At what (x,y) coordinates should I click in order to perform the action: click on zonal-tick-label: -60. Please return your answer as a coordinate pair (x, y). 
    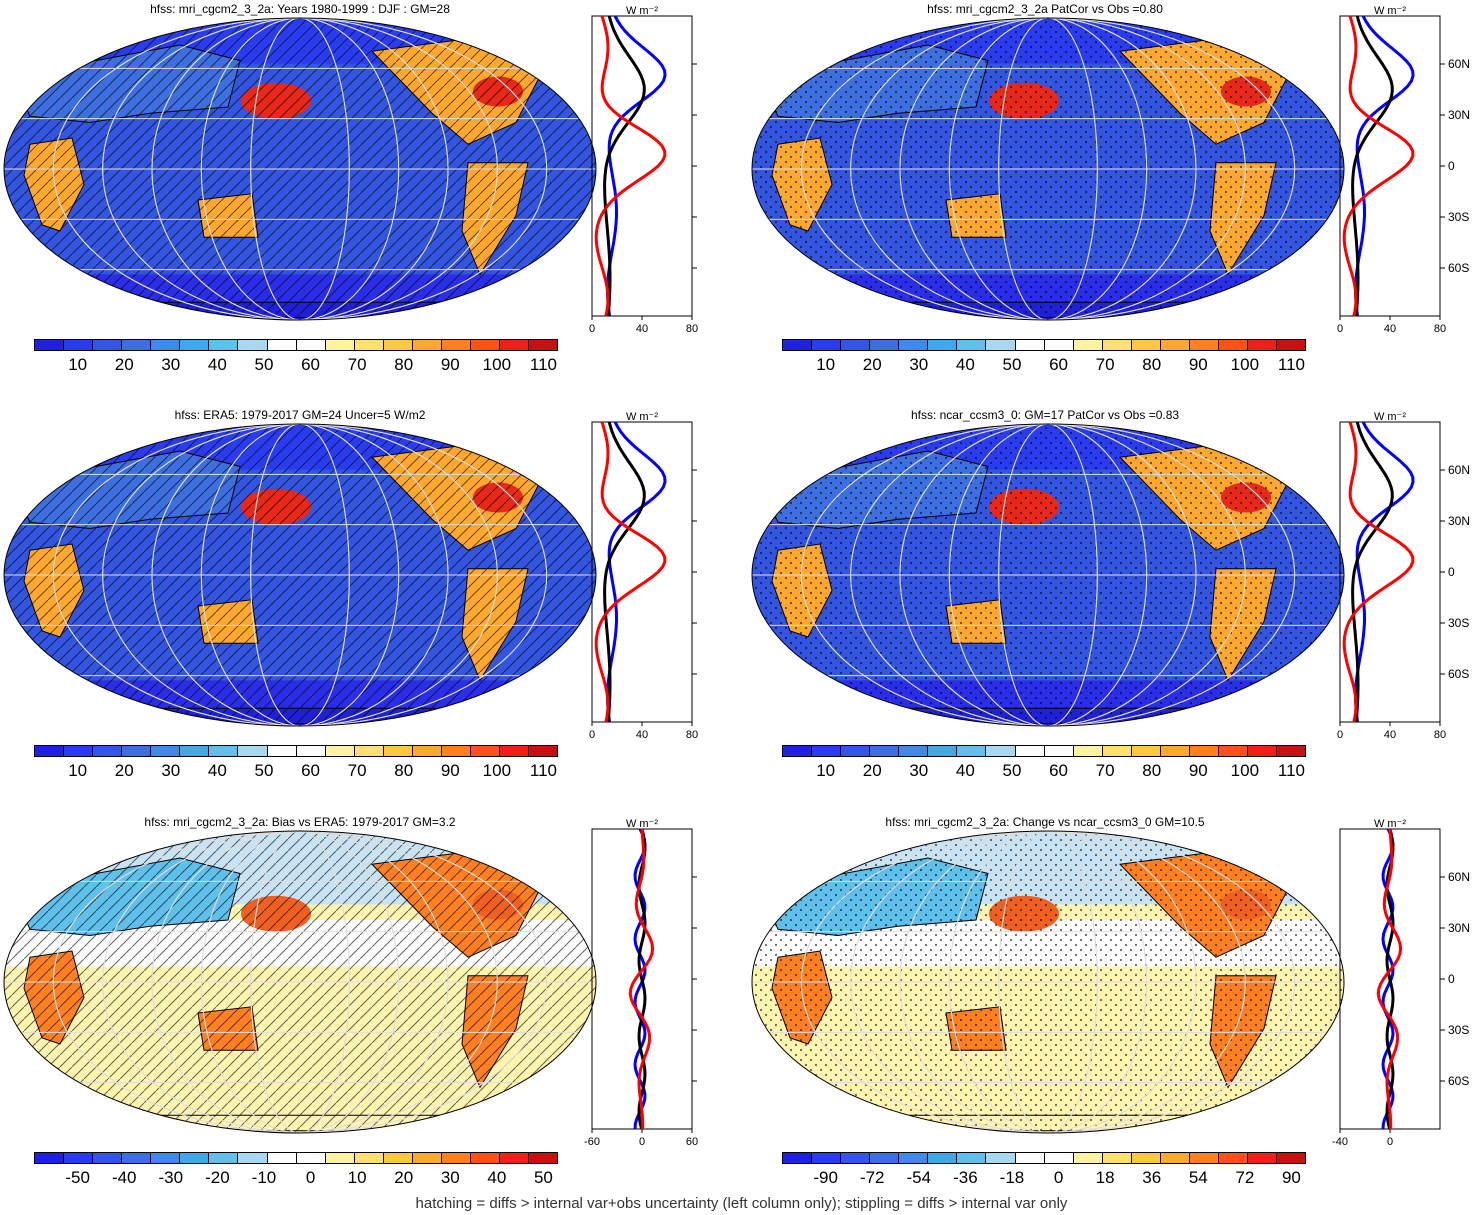
    Looking at the image, I should click on (592, 1142).